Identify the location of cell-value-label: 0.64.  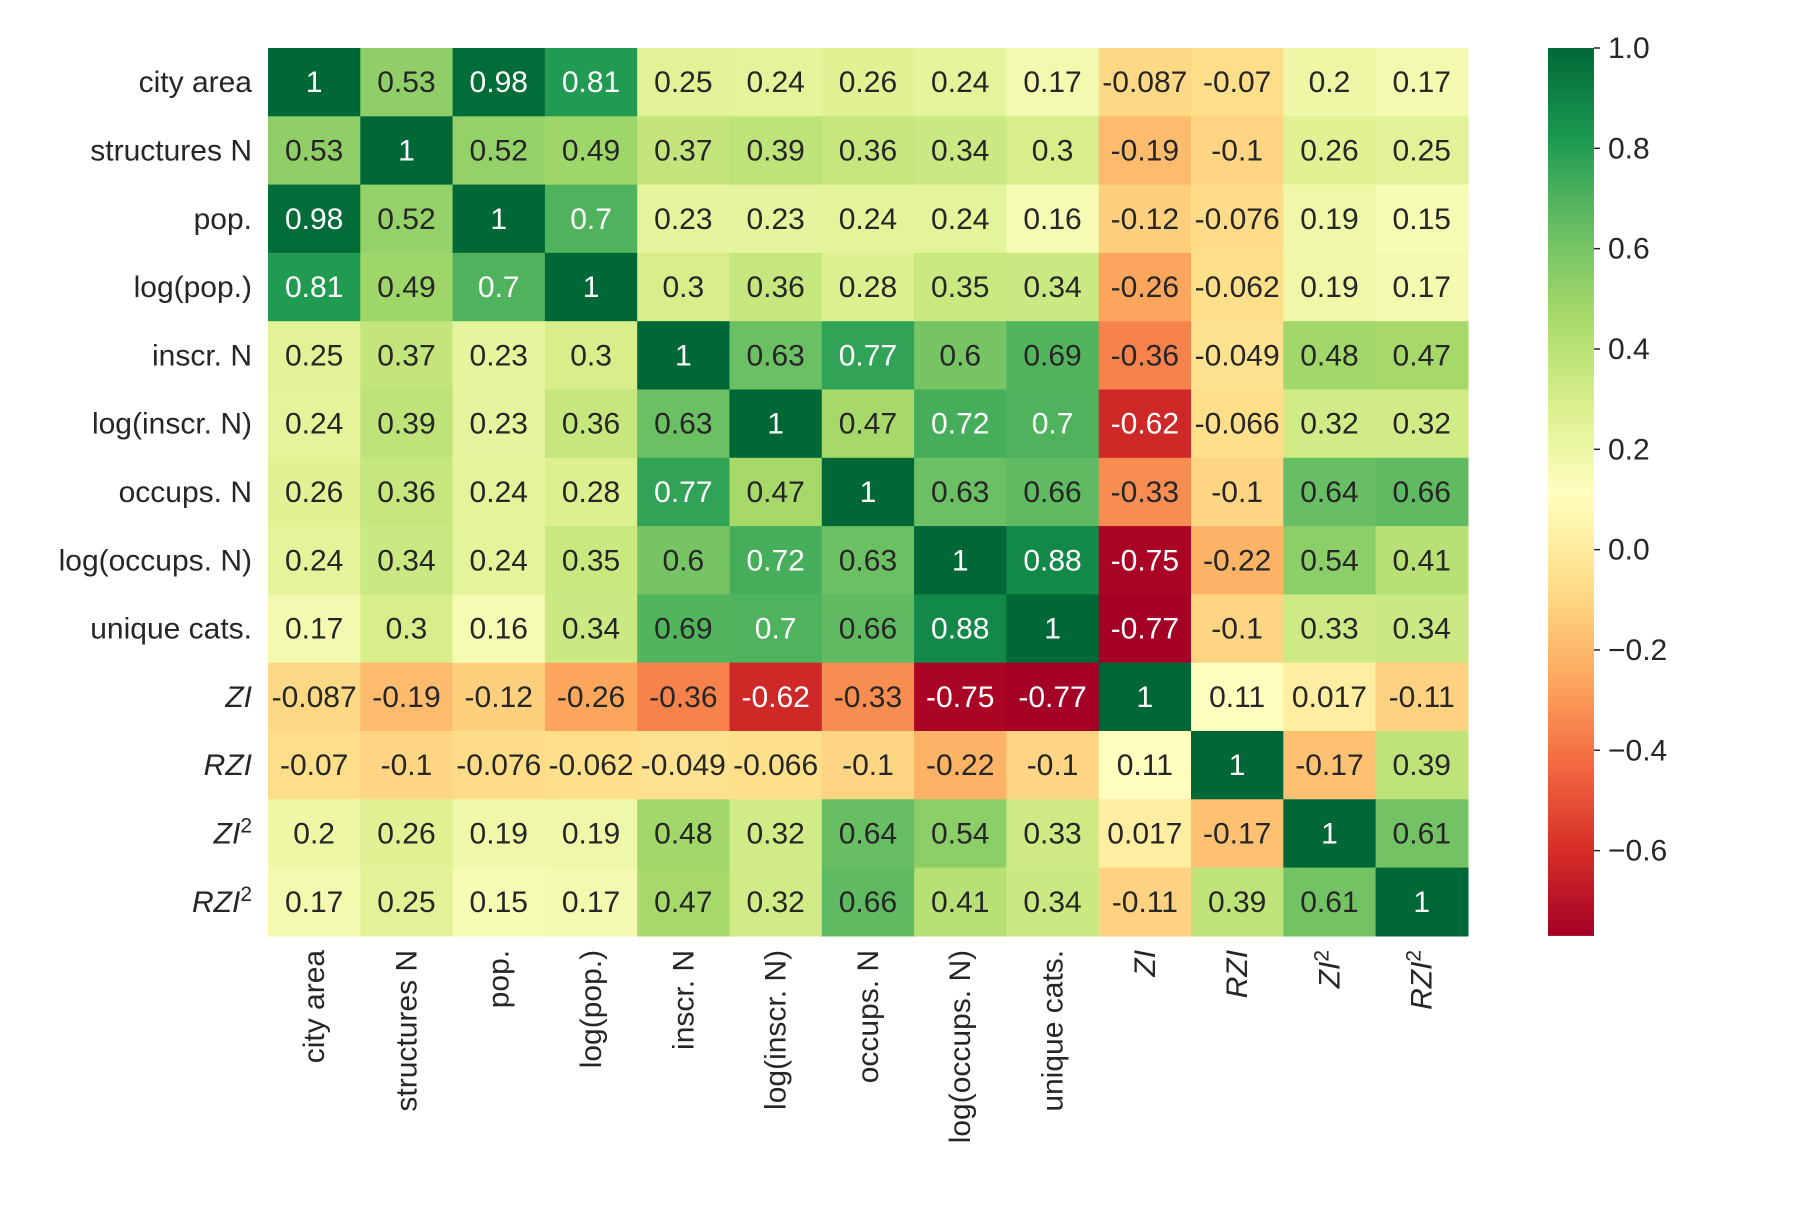
(868, 833).